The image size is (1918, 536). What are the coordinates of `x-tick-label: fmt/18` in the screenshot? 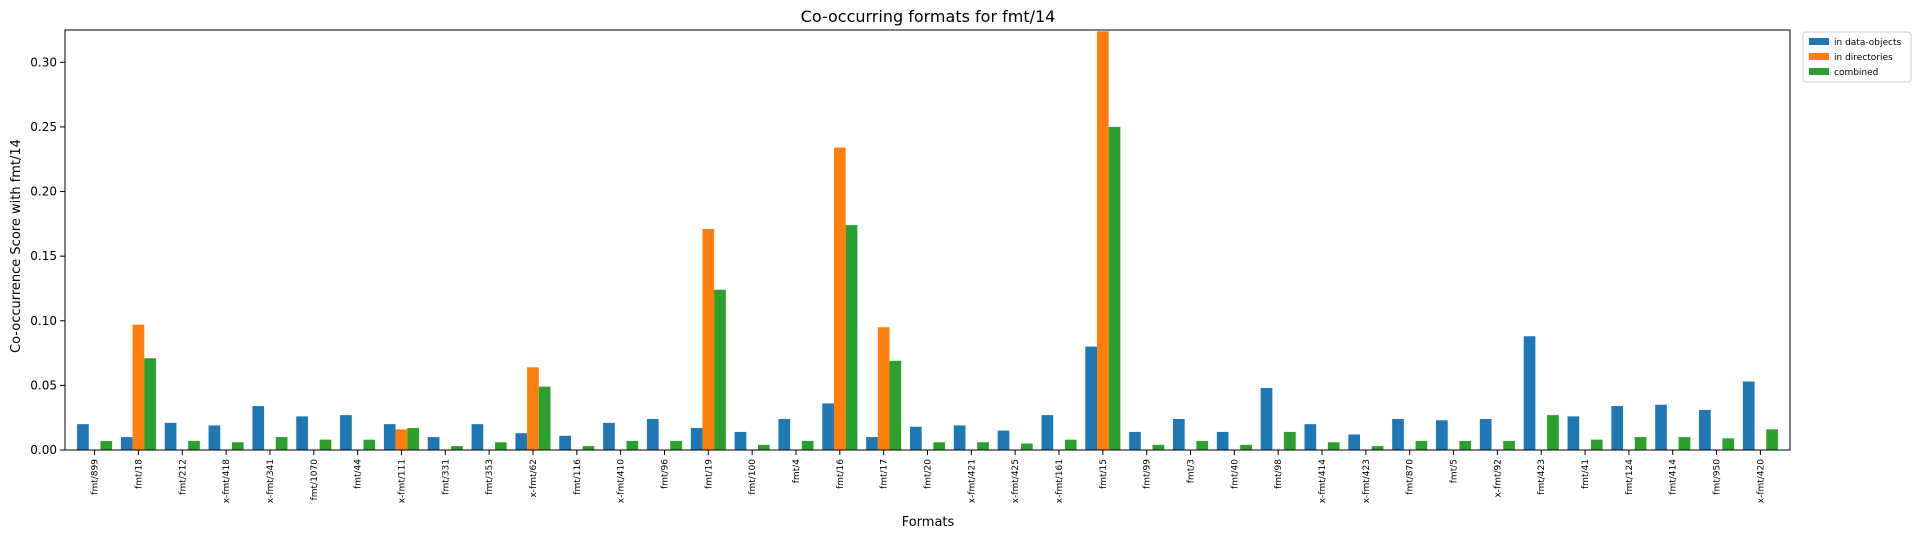 It's located at (139, 474).